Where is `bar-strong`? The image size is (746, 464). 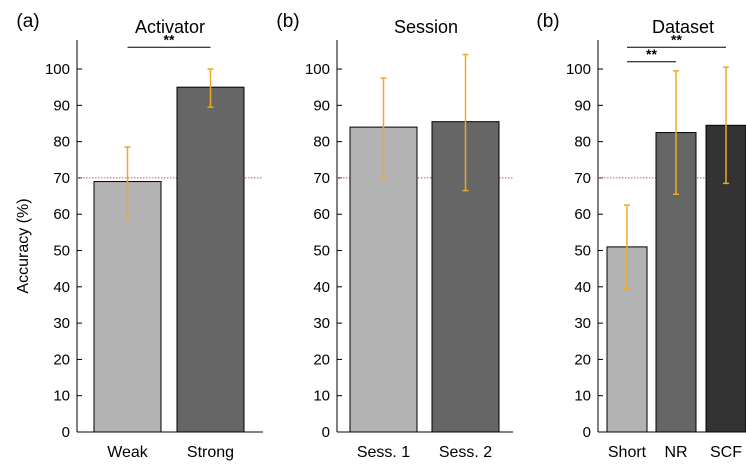
bar-strong is located at coordinates (210, 259).